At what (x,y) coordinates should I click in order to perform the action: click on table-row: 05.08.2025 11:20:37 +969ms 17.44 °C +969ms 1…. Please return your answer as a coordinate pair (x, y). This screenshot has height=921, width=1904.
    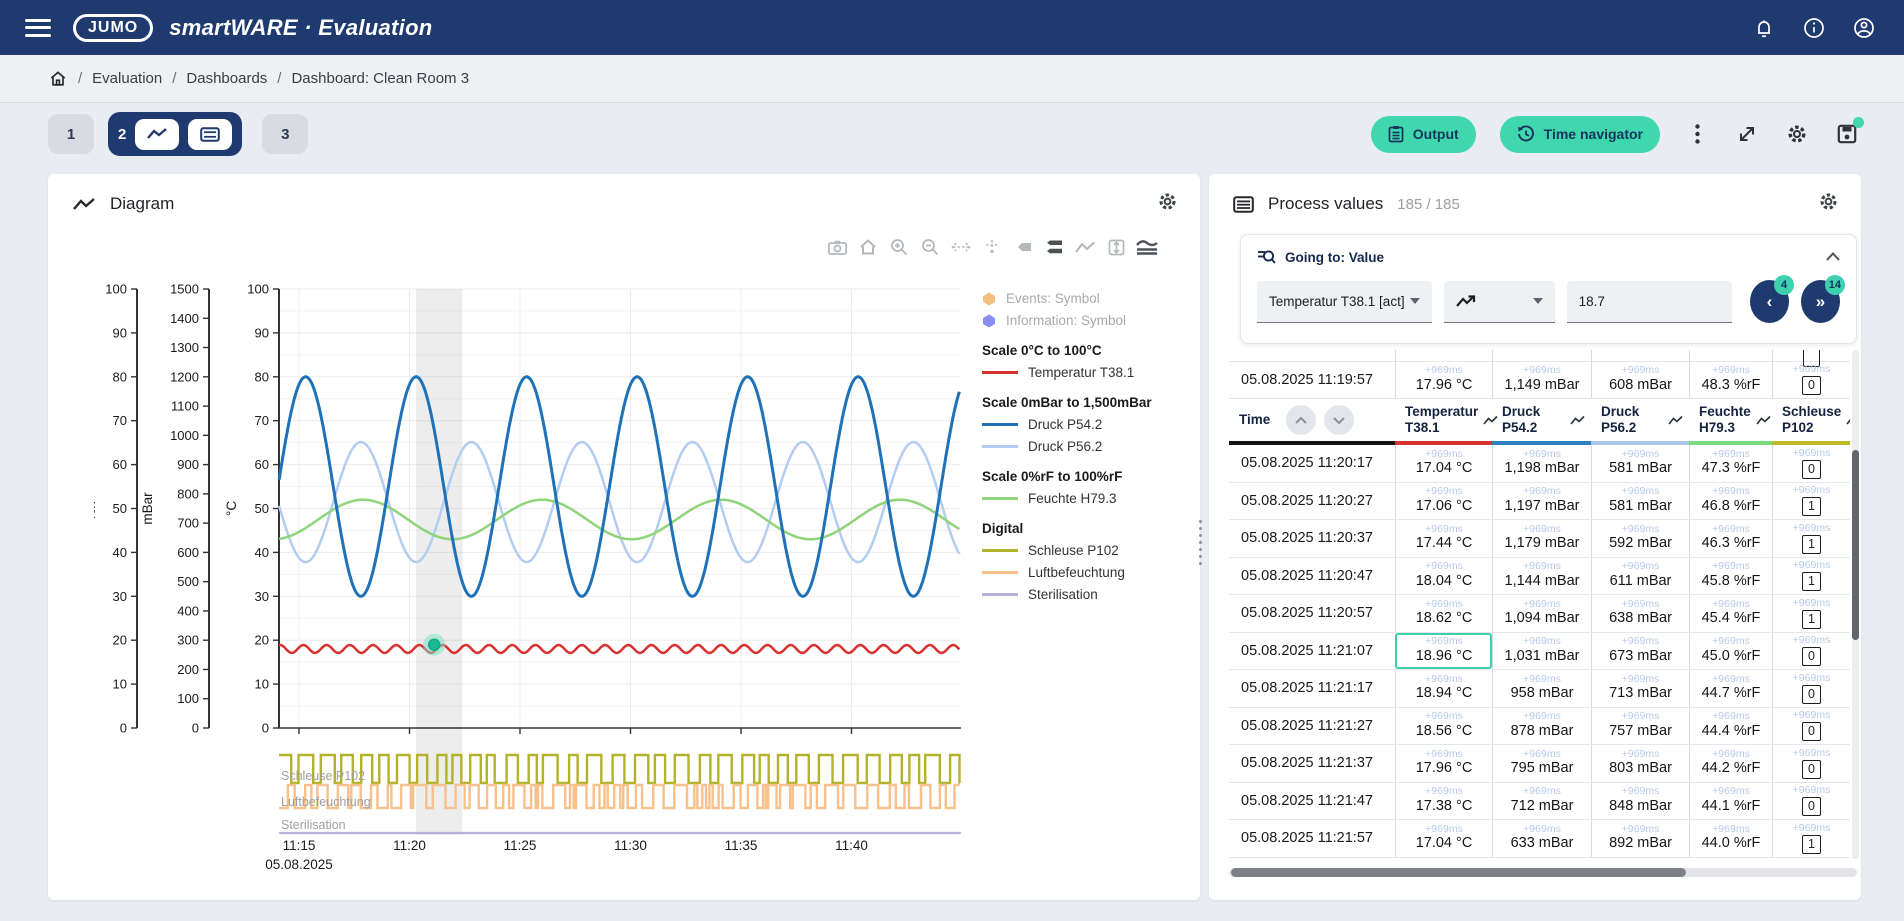
    Looking at the image, I should click on (1539, 539).